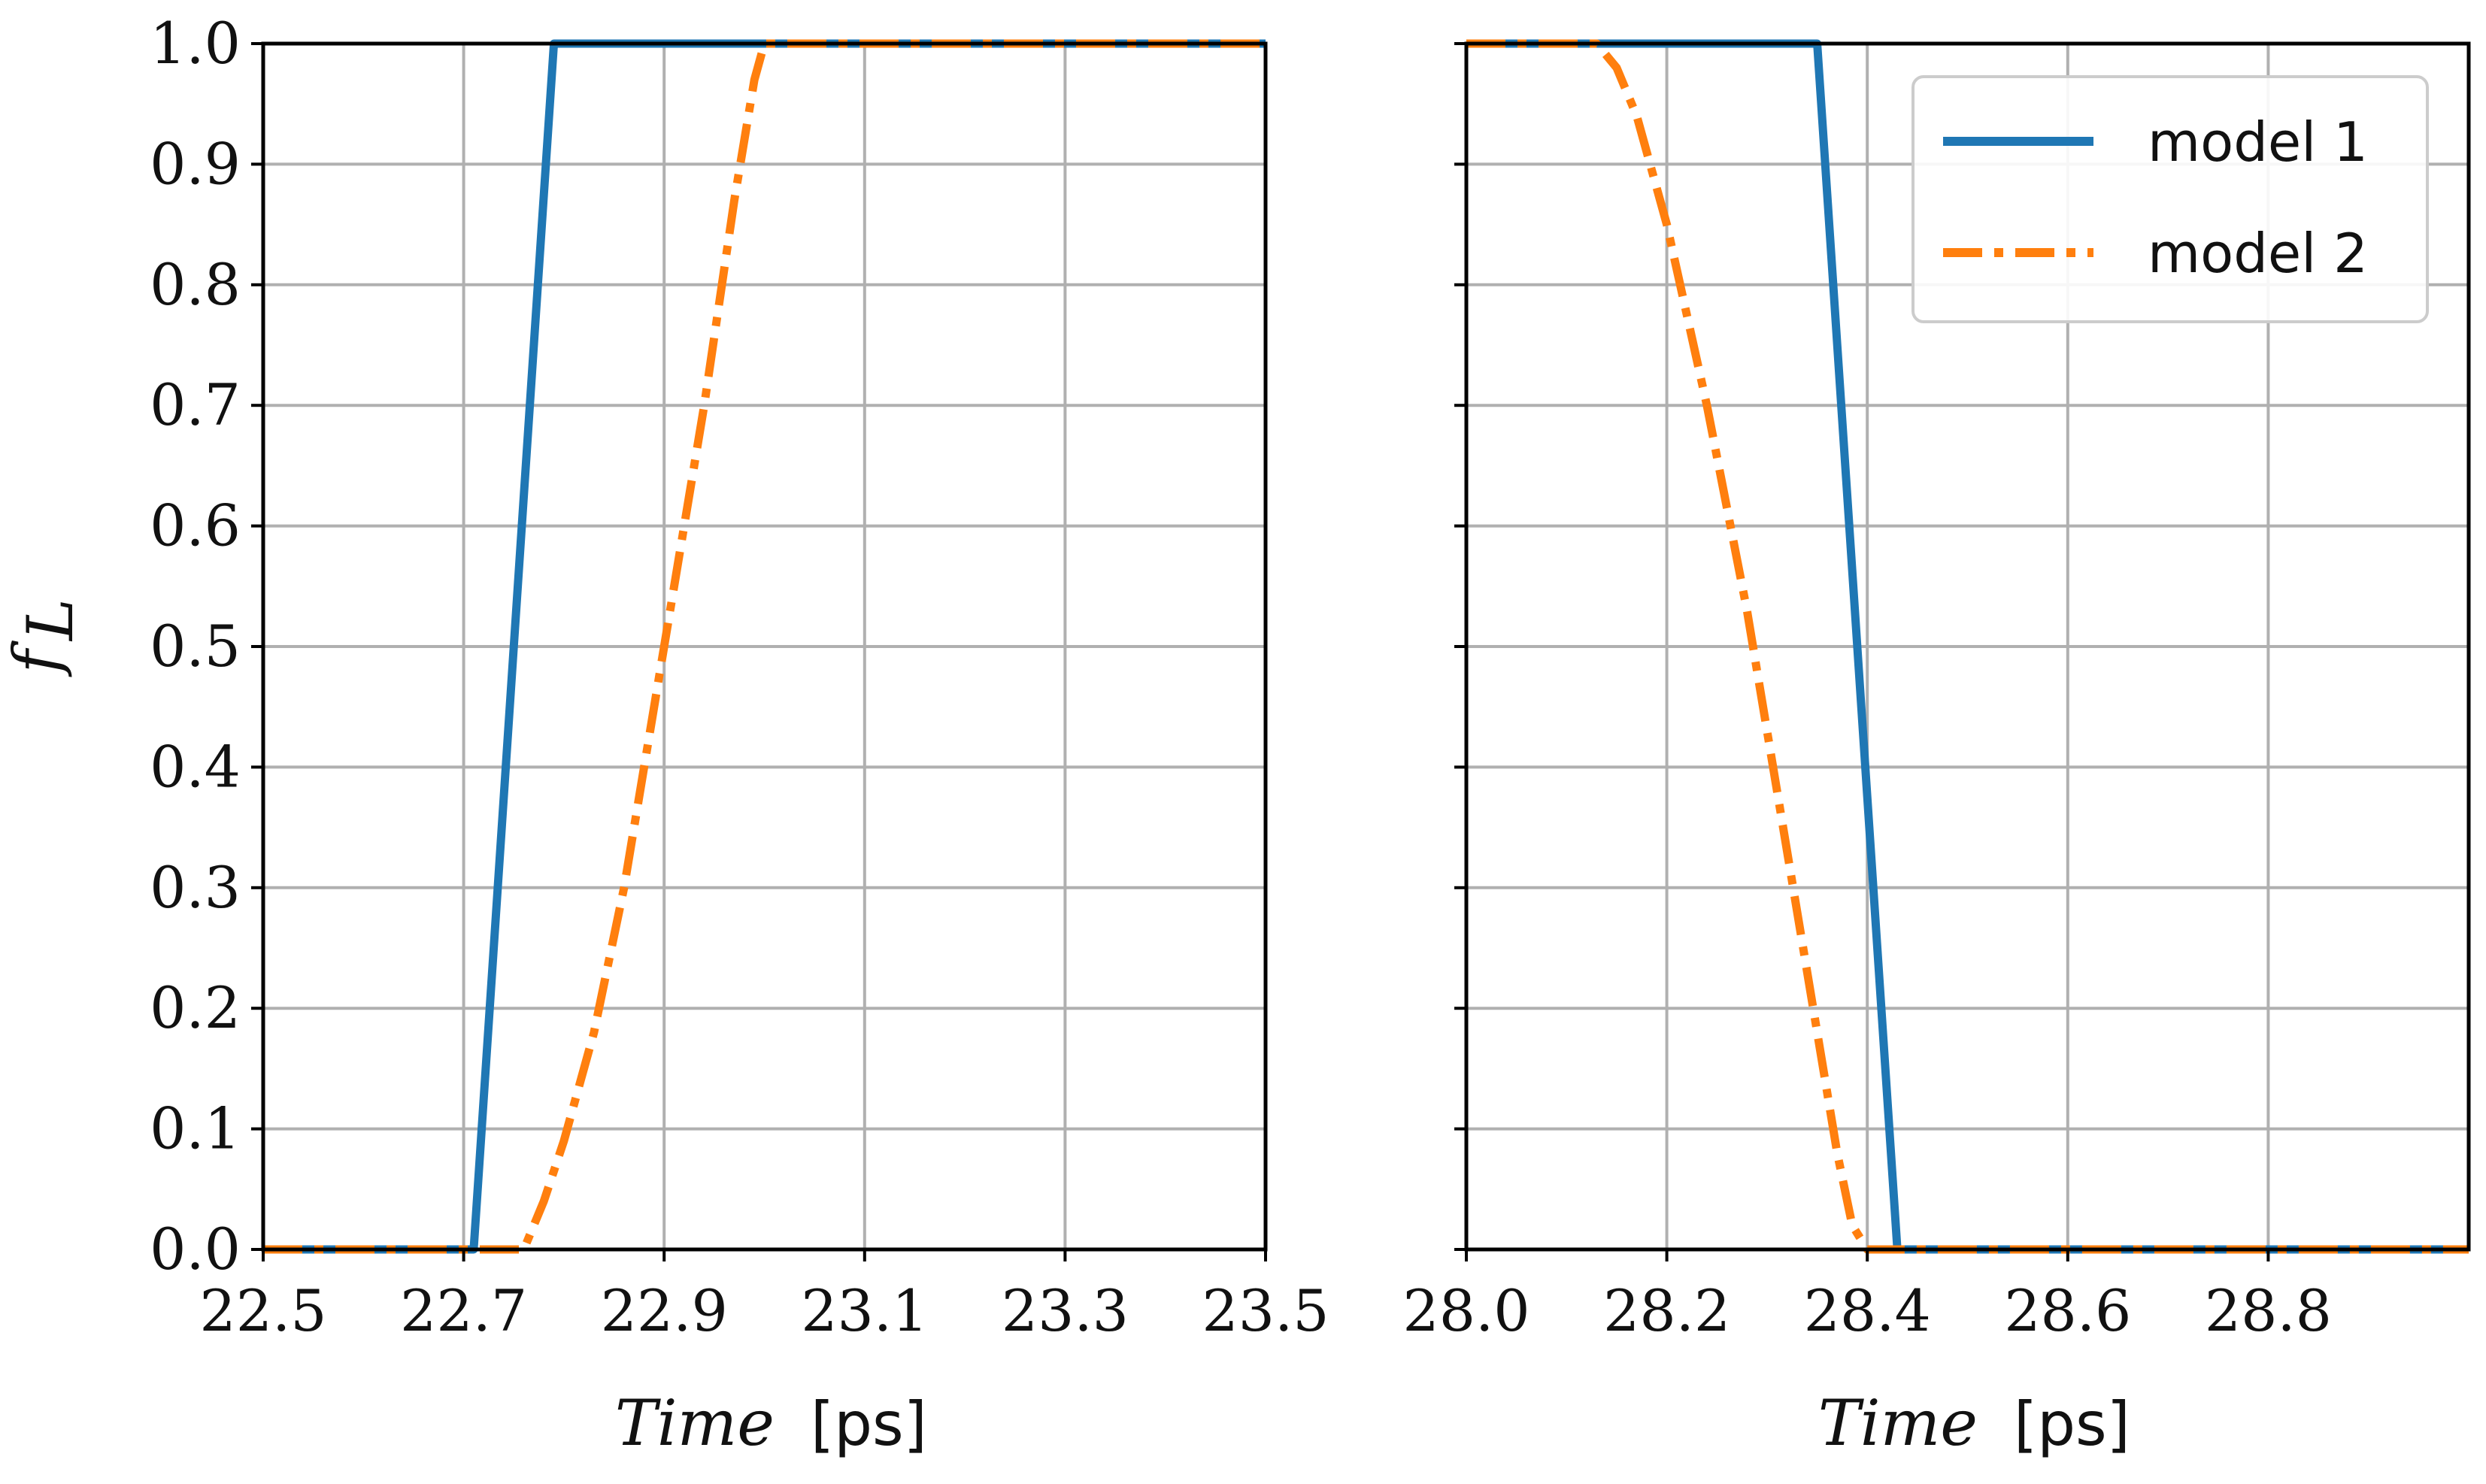  What do you see at coordinates (2268, 1310) in the screenshot?
I see `x-tick-label: 28.8` at bounding box center [2268, 1310].